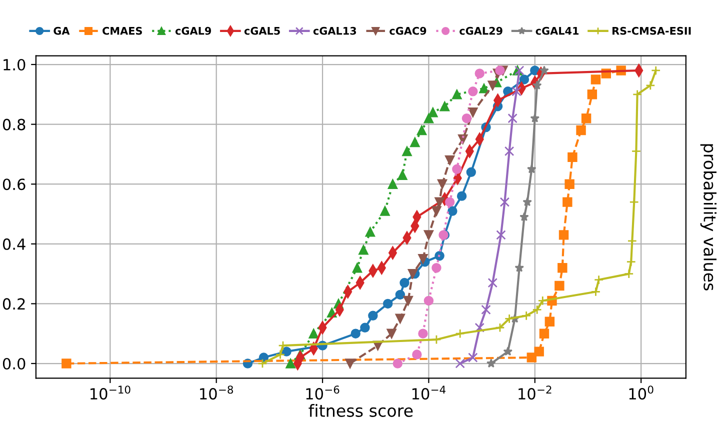 The image size is (719, 423). Describe the element at coordinates (62, 30) in the screenshot. I see `legend-label: GA` at that location.